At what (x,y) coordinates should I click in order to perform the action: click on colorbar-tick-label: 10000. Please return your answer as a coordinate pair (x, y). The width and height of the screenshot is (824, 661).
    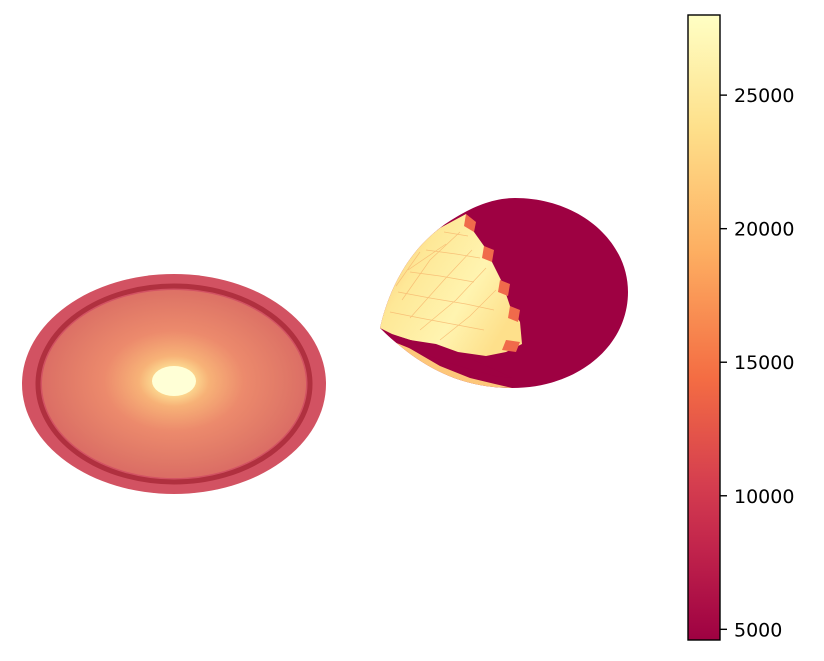
    Looking at the image, I should click on (764, 497).